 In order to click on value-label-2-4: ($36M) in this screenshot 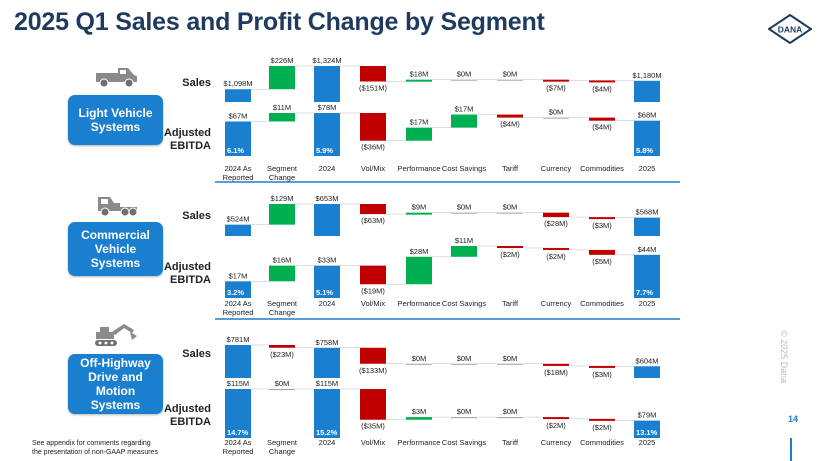, I will do `click(373, 147)`.